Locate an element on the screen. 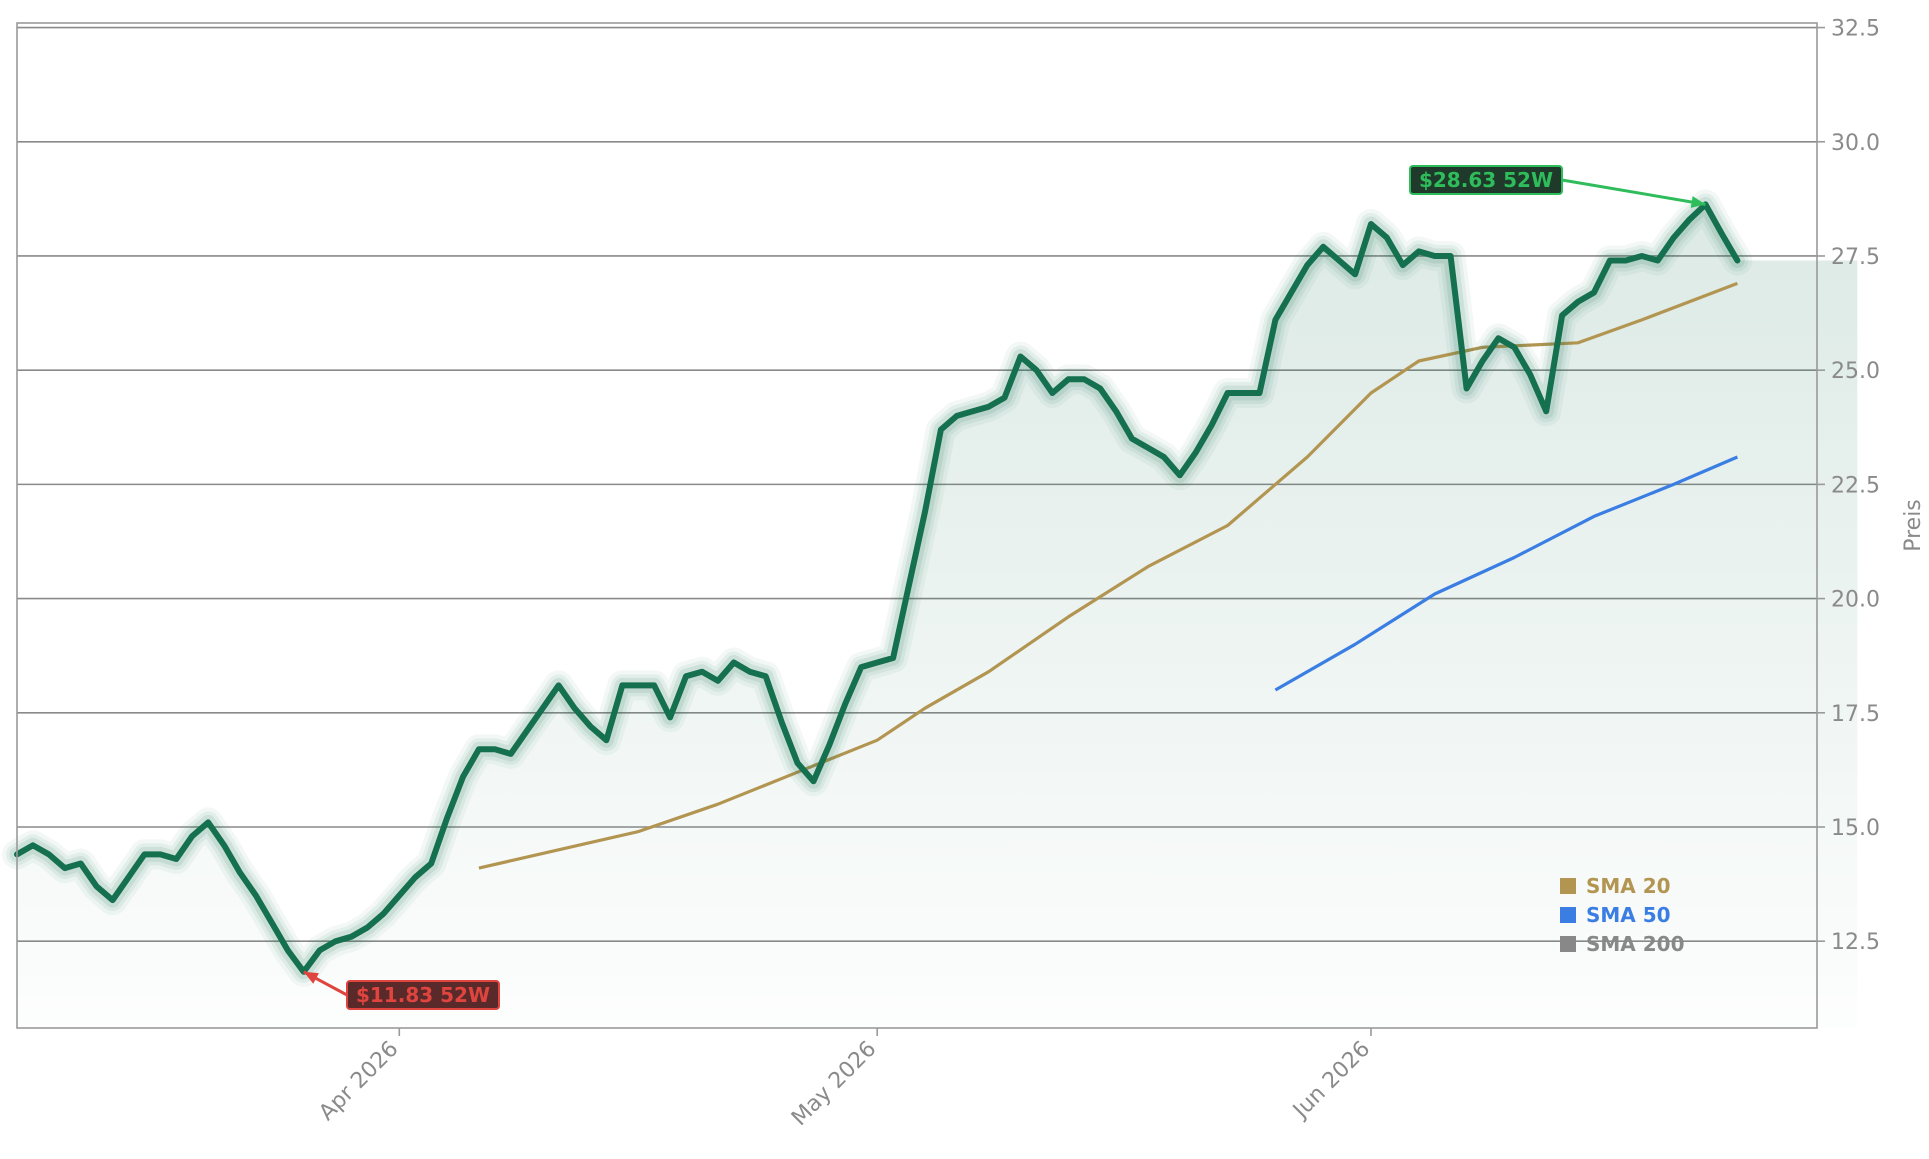 This screenshot has height=1159, width=1929. y-tick-label: 30.0 is located at coordinates (1855, 143).